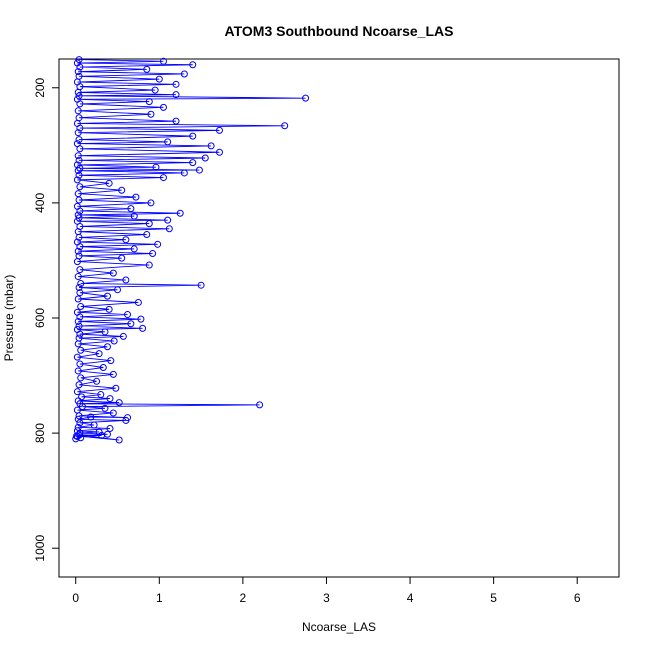 The height and width of the screenshot is (650, 650). I want to click on y-axis: 200 400 600 800 1000, so click(46, 319).